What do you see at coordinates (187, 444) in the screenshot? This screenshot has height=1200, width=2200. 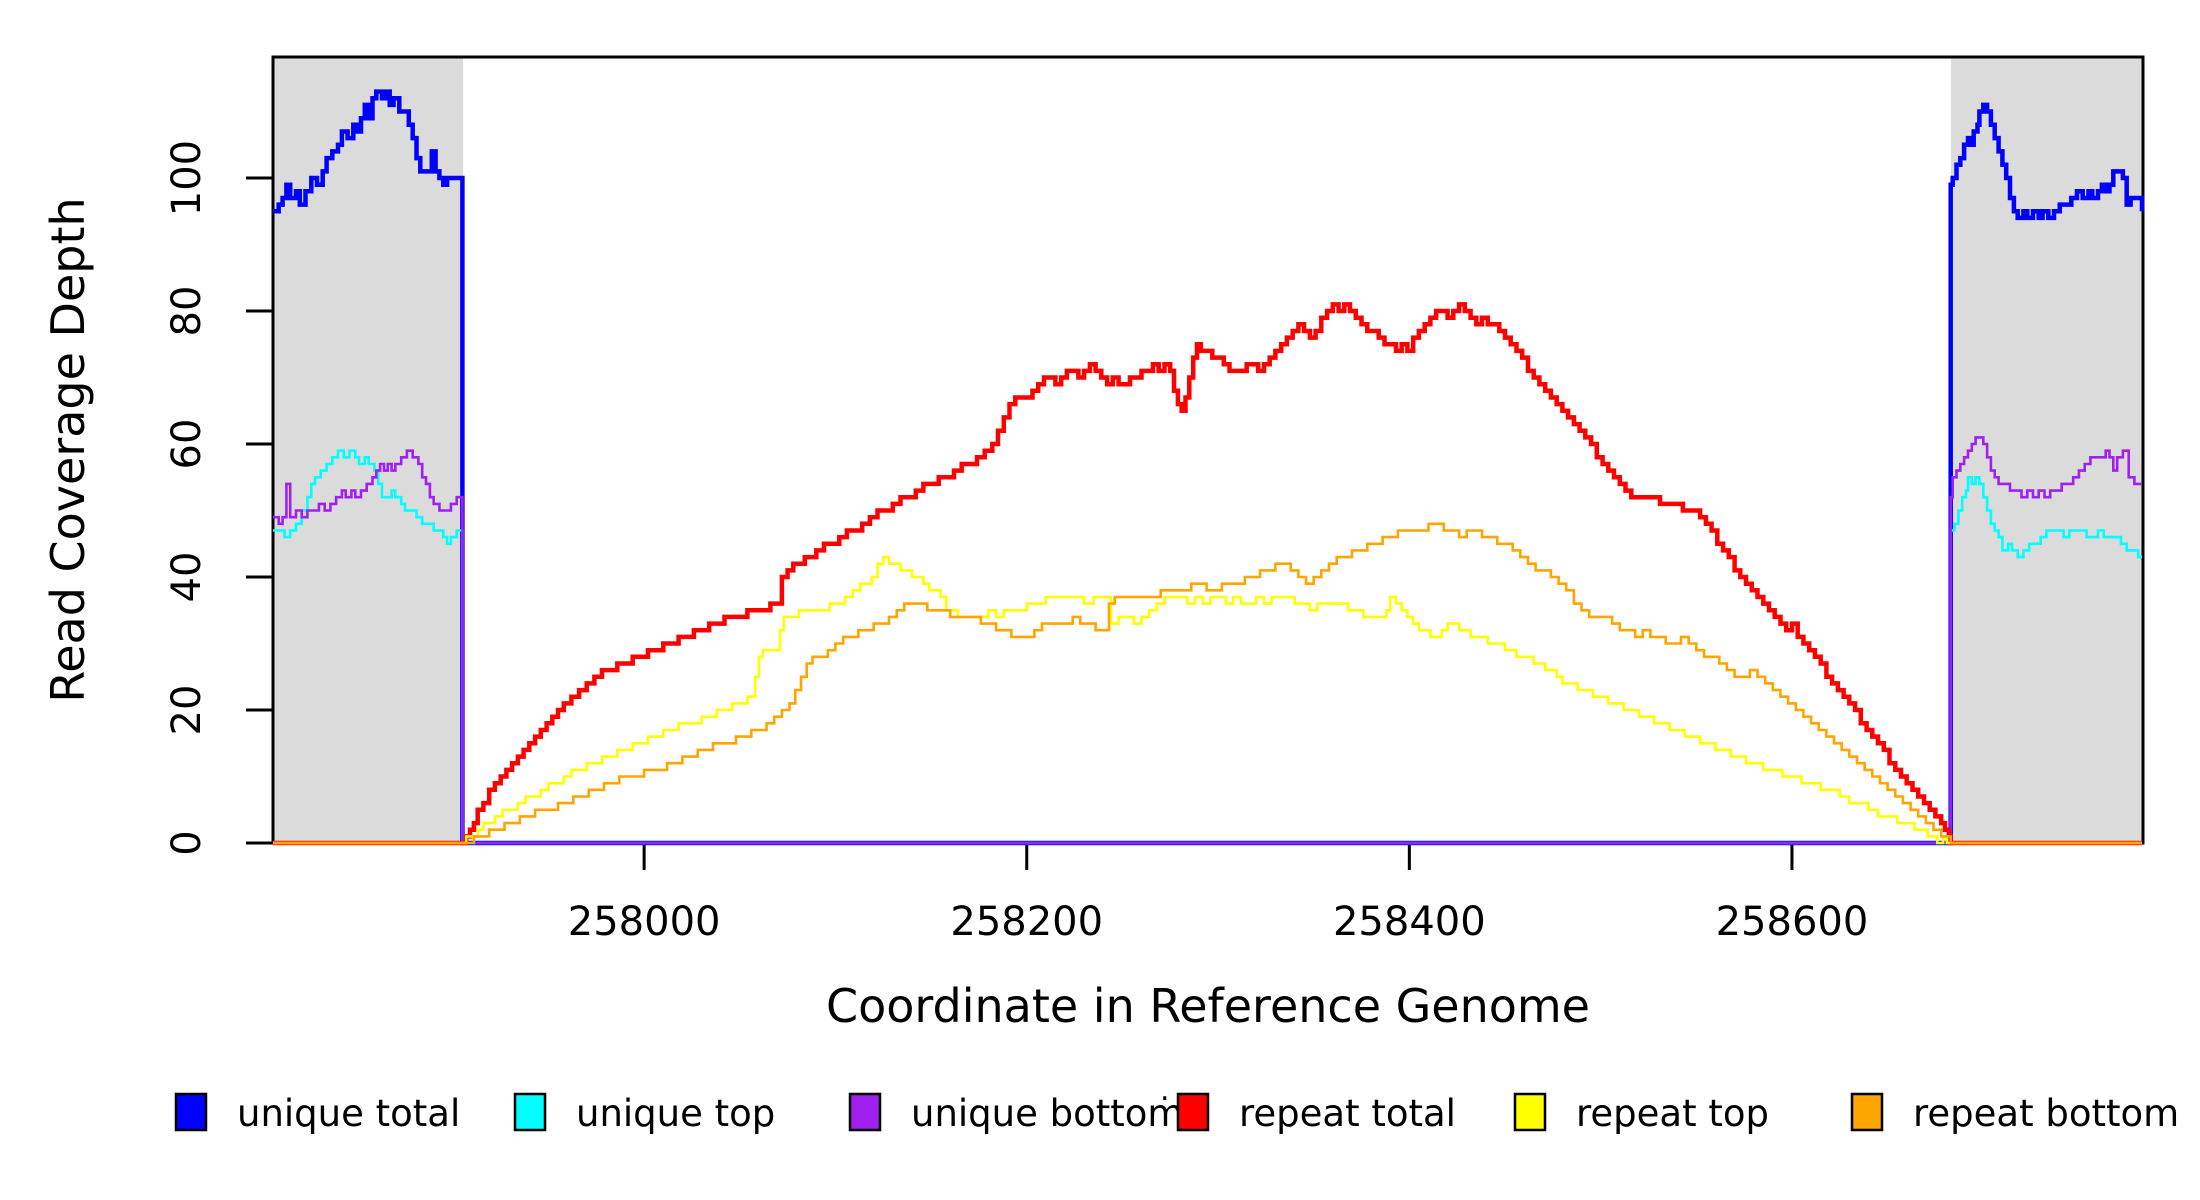 I see `y-tick-label: 60` at bounding box center [187, 444].